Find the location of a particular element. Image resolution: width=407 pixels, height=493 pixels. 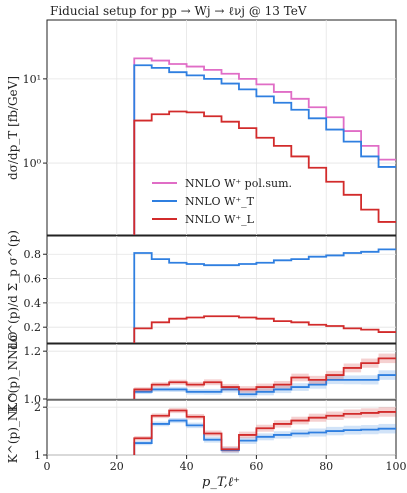

panel-knlo: 12 K^(p)_NLO is located at coordinates (201, 428).